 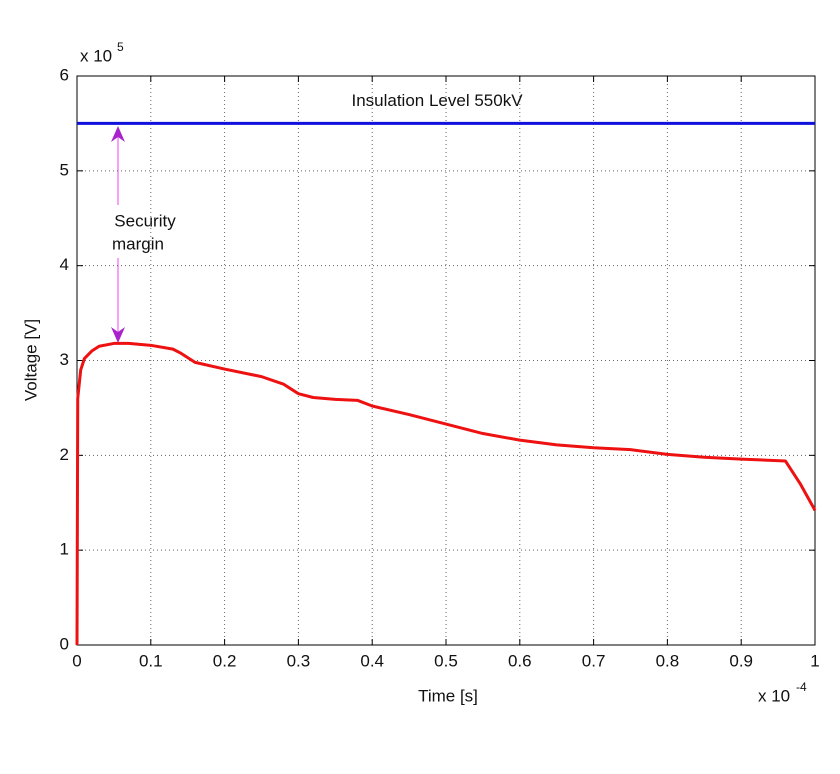 I want to click on y-tick-label: 5, so click(x=64, y=169).